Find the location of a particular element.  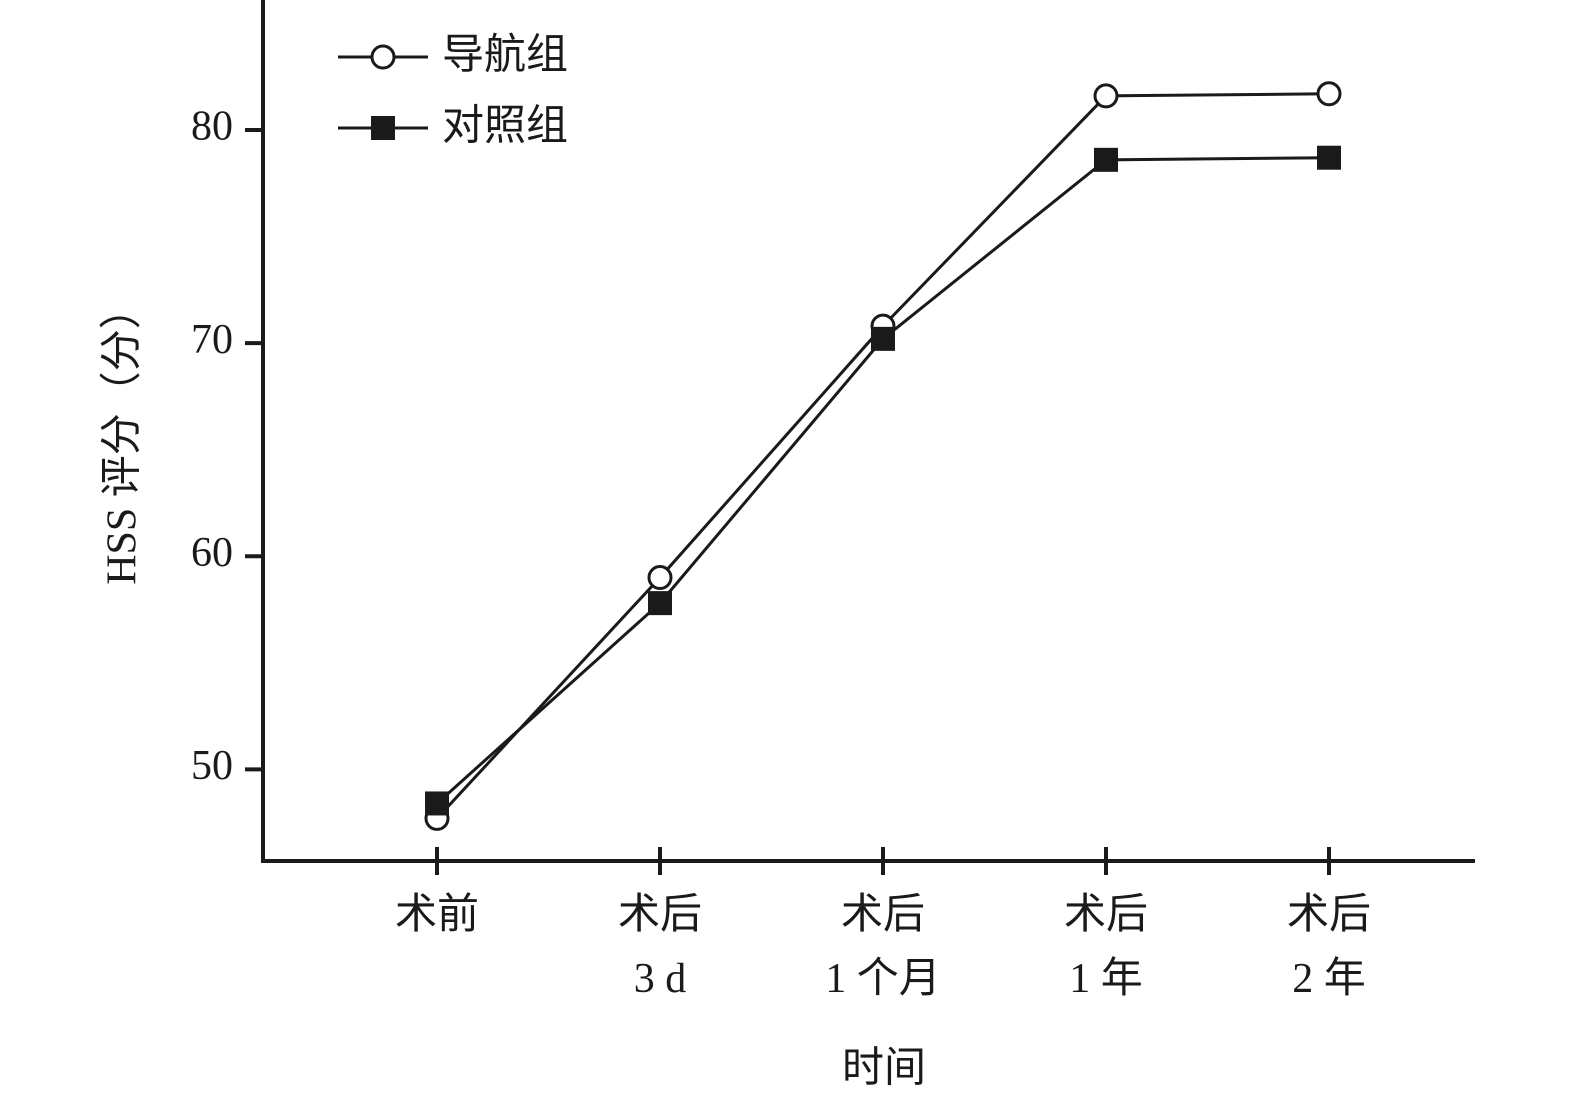

x-tick-label-line: 1 个月 is located at coordinates (883, 979).